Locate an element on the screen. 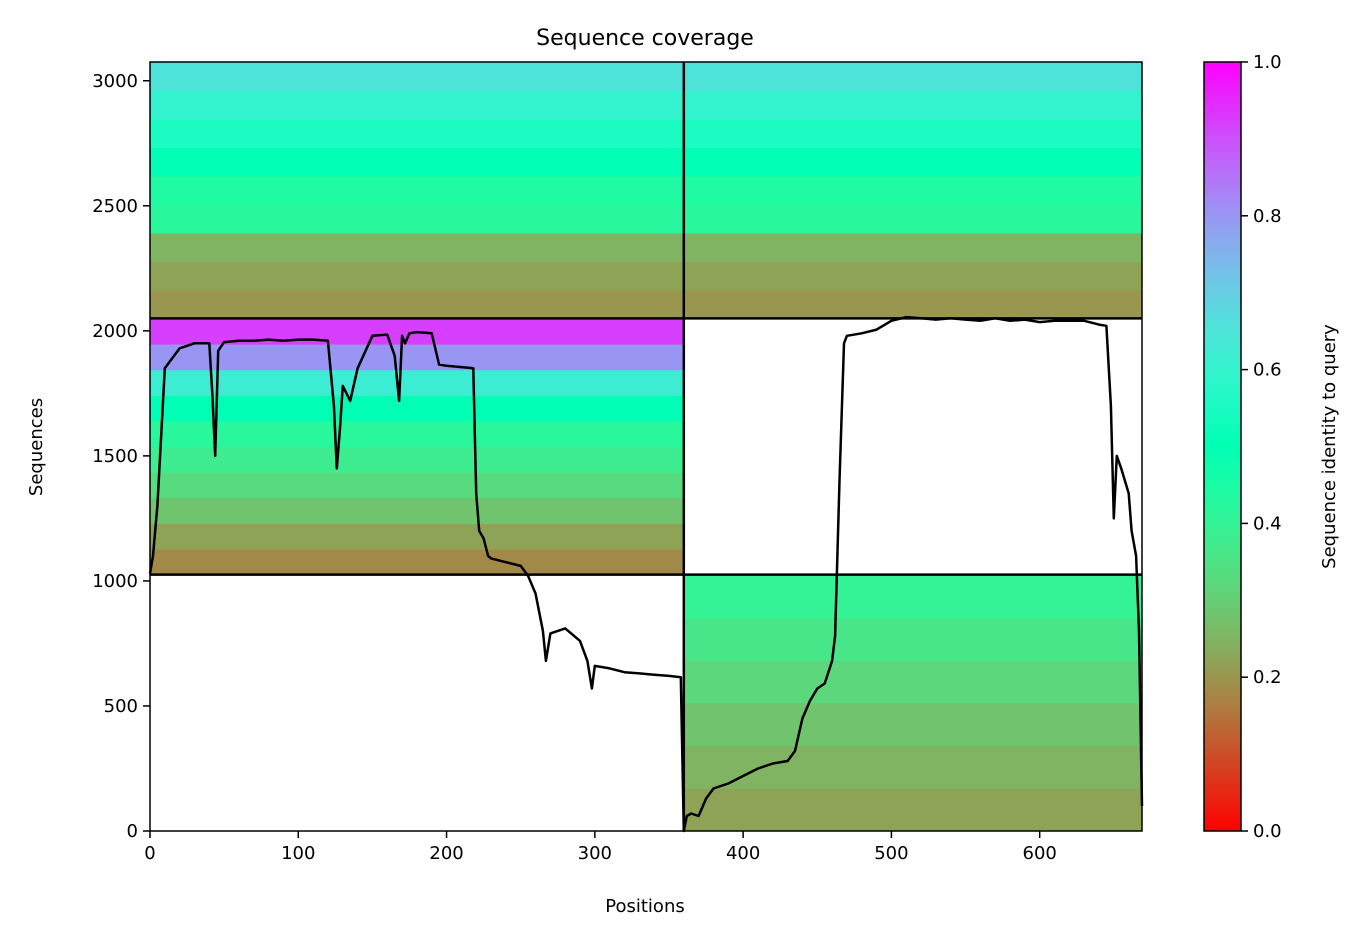 Image resolution: width=1364 pixels, height=943 pixels. x-tick-label: 200 is located at coordinates (446, 853).